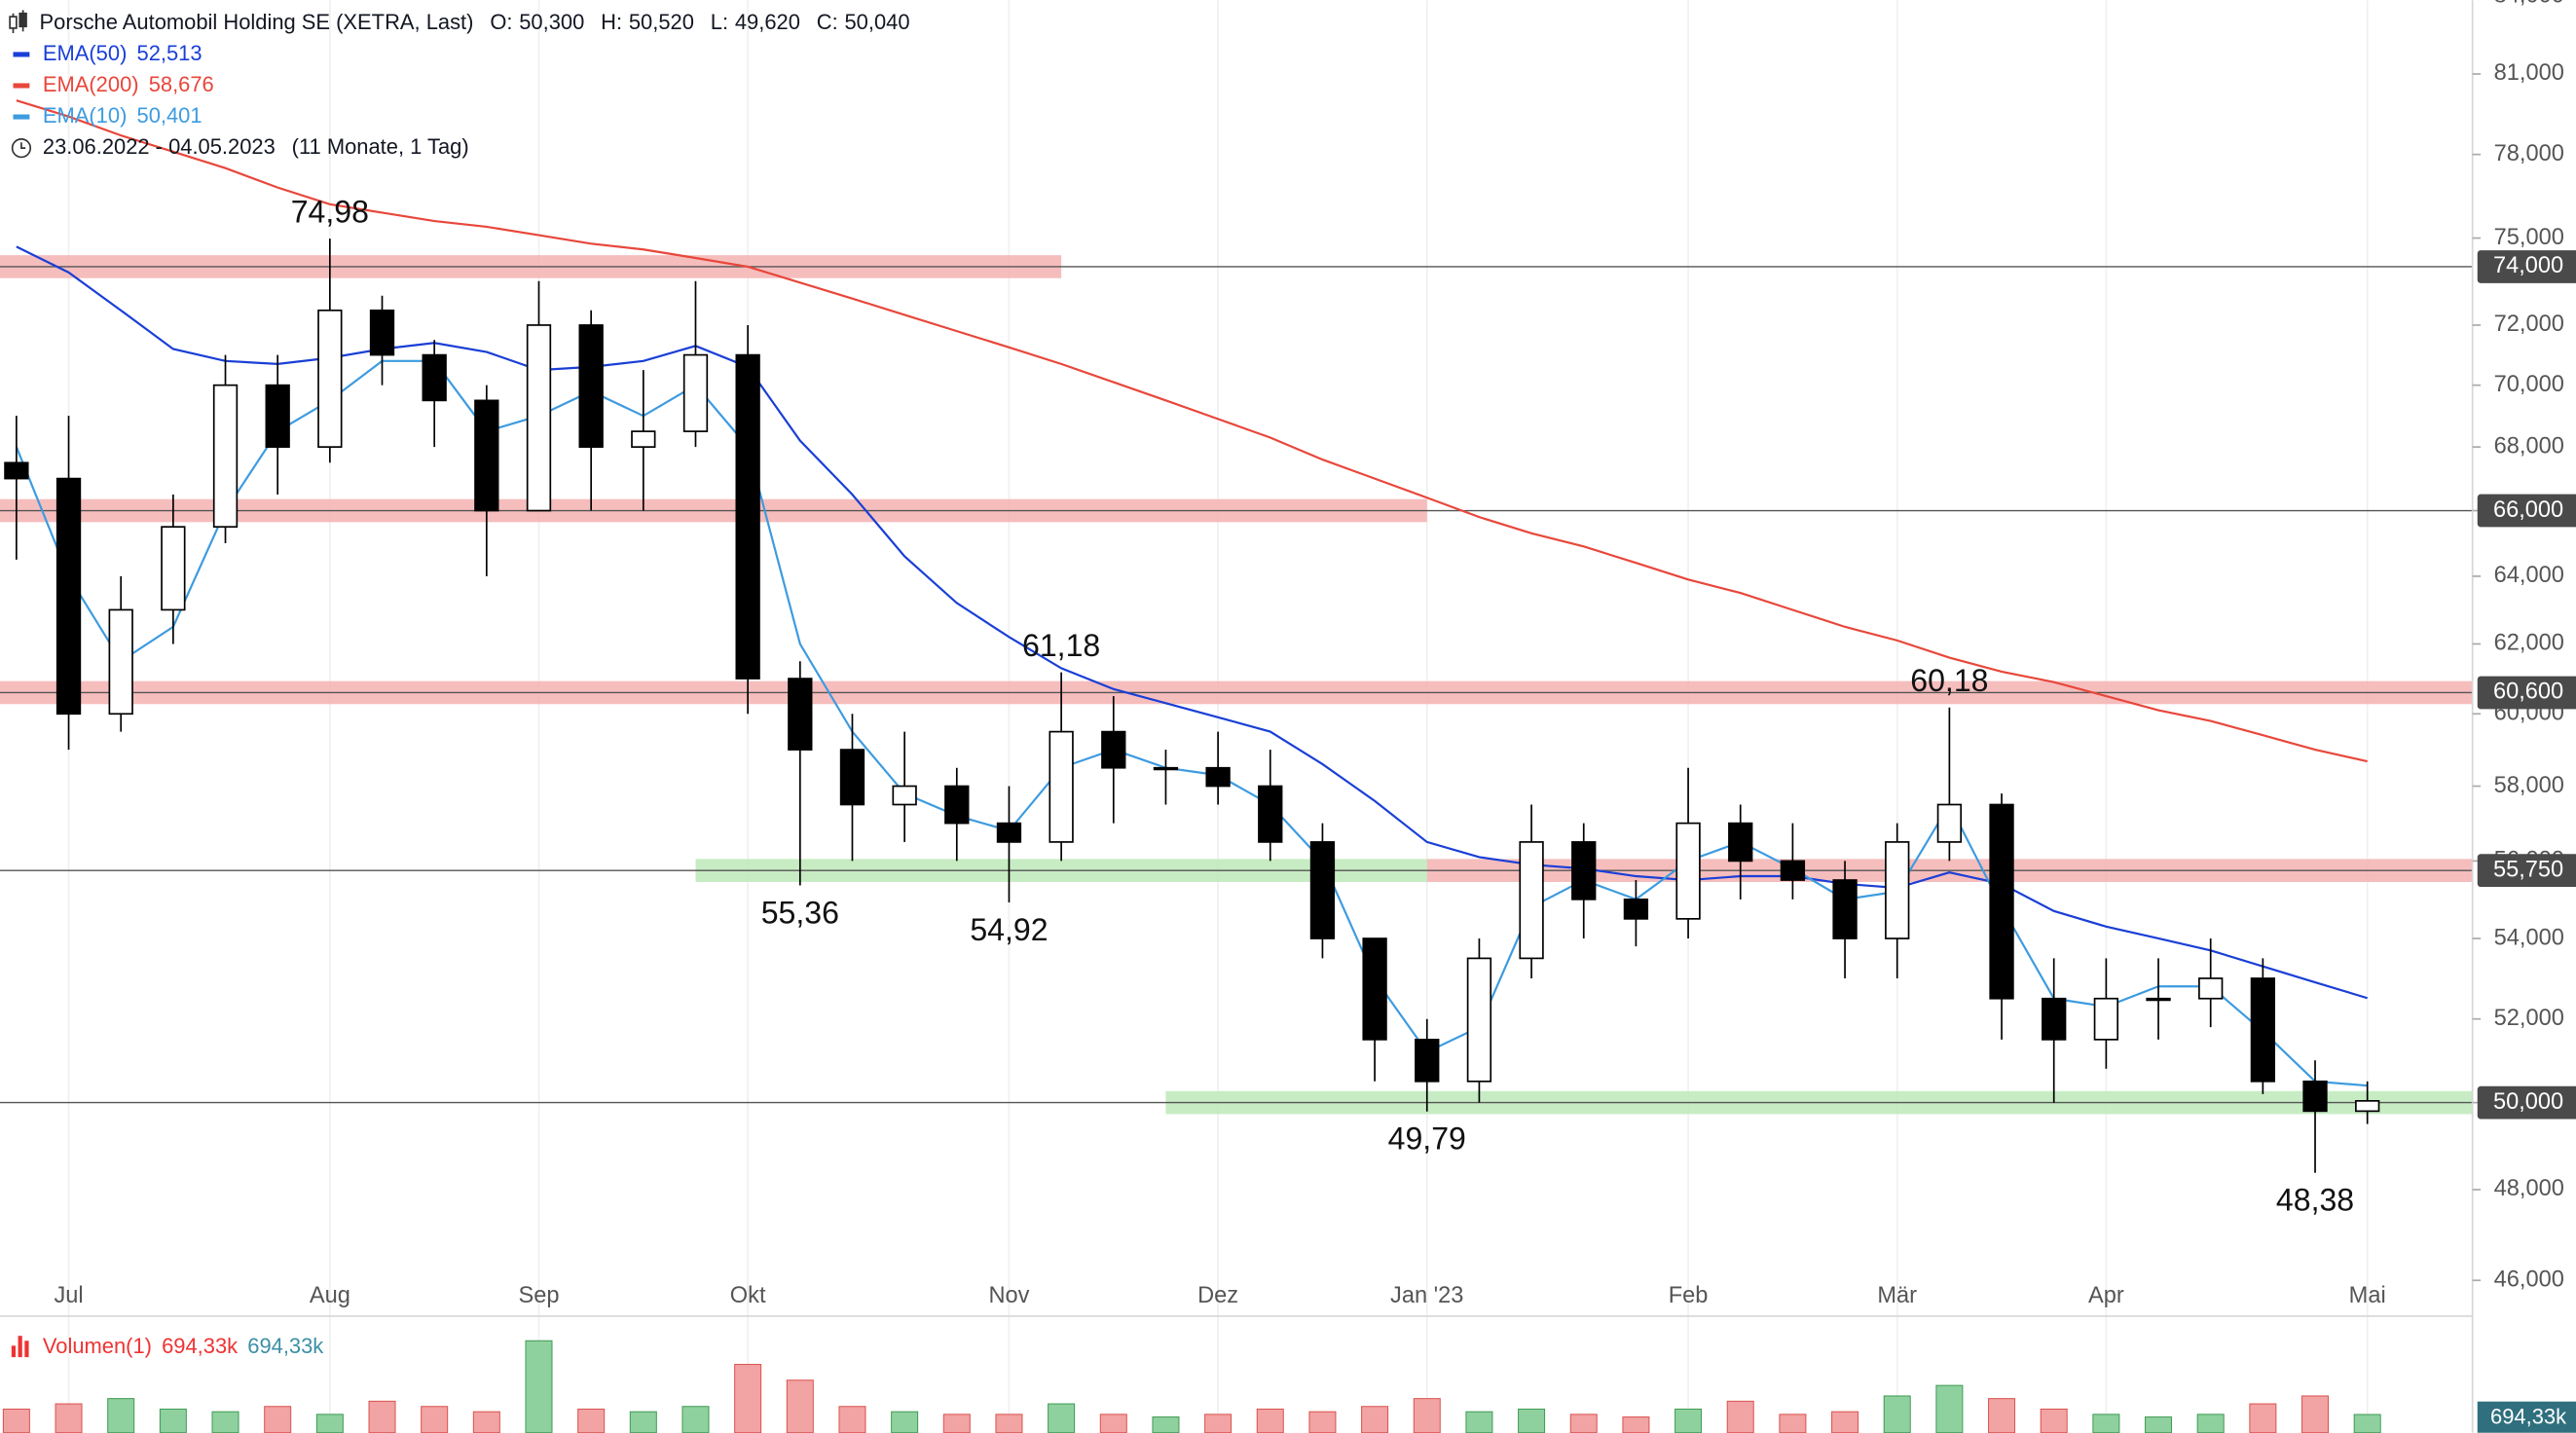 The height and width of the screenshot is (1433, 2576). What do you see at coordinates (2528, 265) in the screenshot?
I see `level-label: 74,000` at bounding box center [2528, 265].